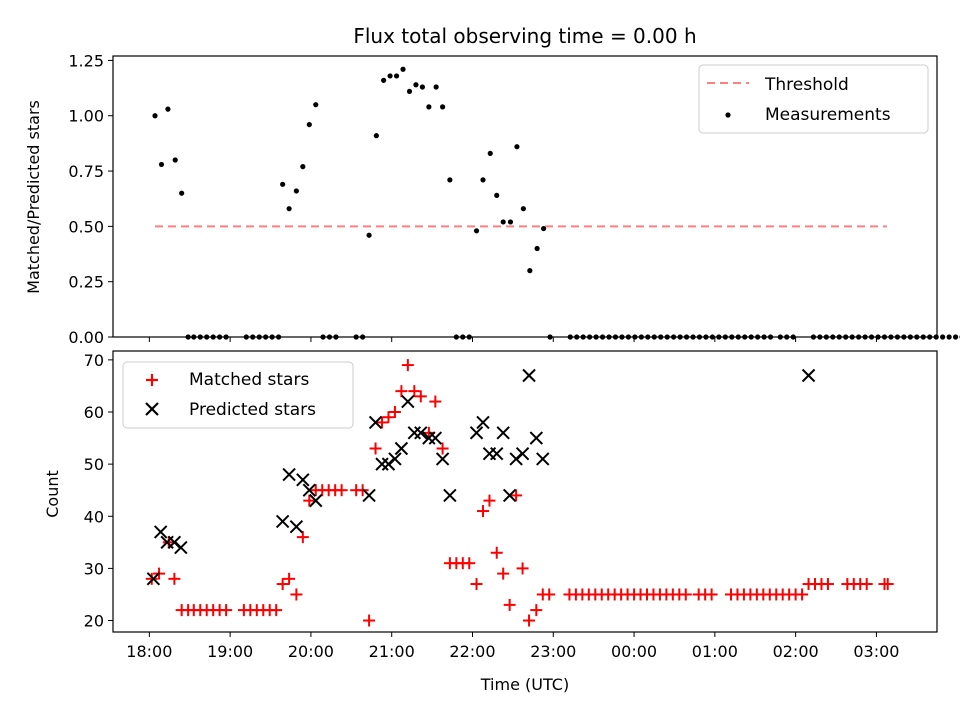  I want to click on top-y-axis-label: Matched/Predicted stars, so click(33, 197).